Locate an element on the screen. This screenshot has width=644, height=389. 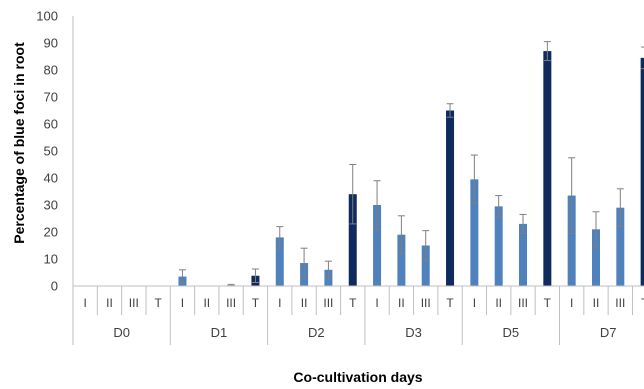
group-label: D2 is located at coordinates (316, 332).